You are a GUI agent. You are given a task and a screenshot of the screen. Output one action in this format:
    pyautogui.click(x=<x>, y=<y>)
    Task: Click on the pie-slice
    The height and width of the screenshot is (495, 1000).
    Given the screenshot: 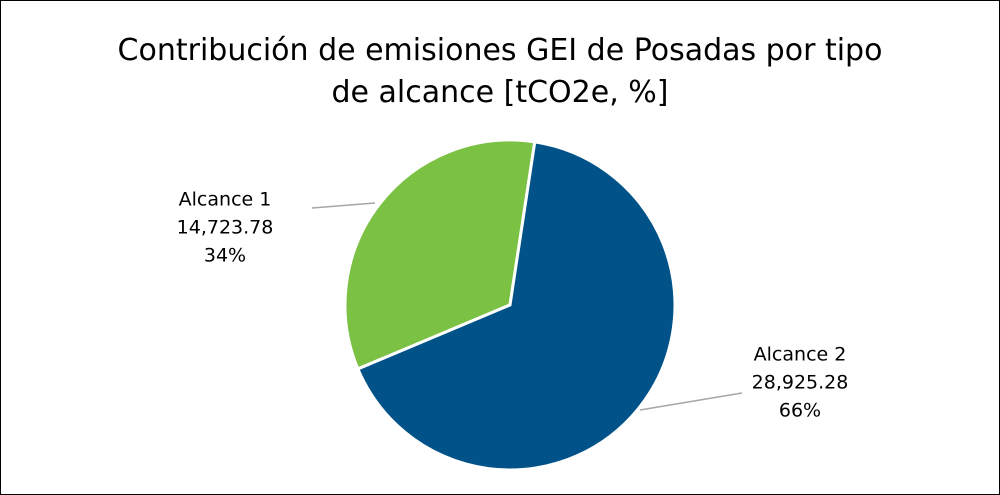 What is the action you would take?
    pyautogui.click(x=440, y=254)
    